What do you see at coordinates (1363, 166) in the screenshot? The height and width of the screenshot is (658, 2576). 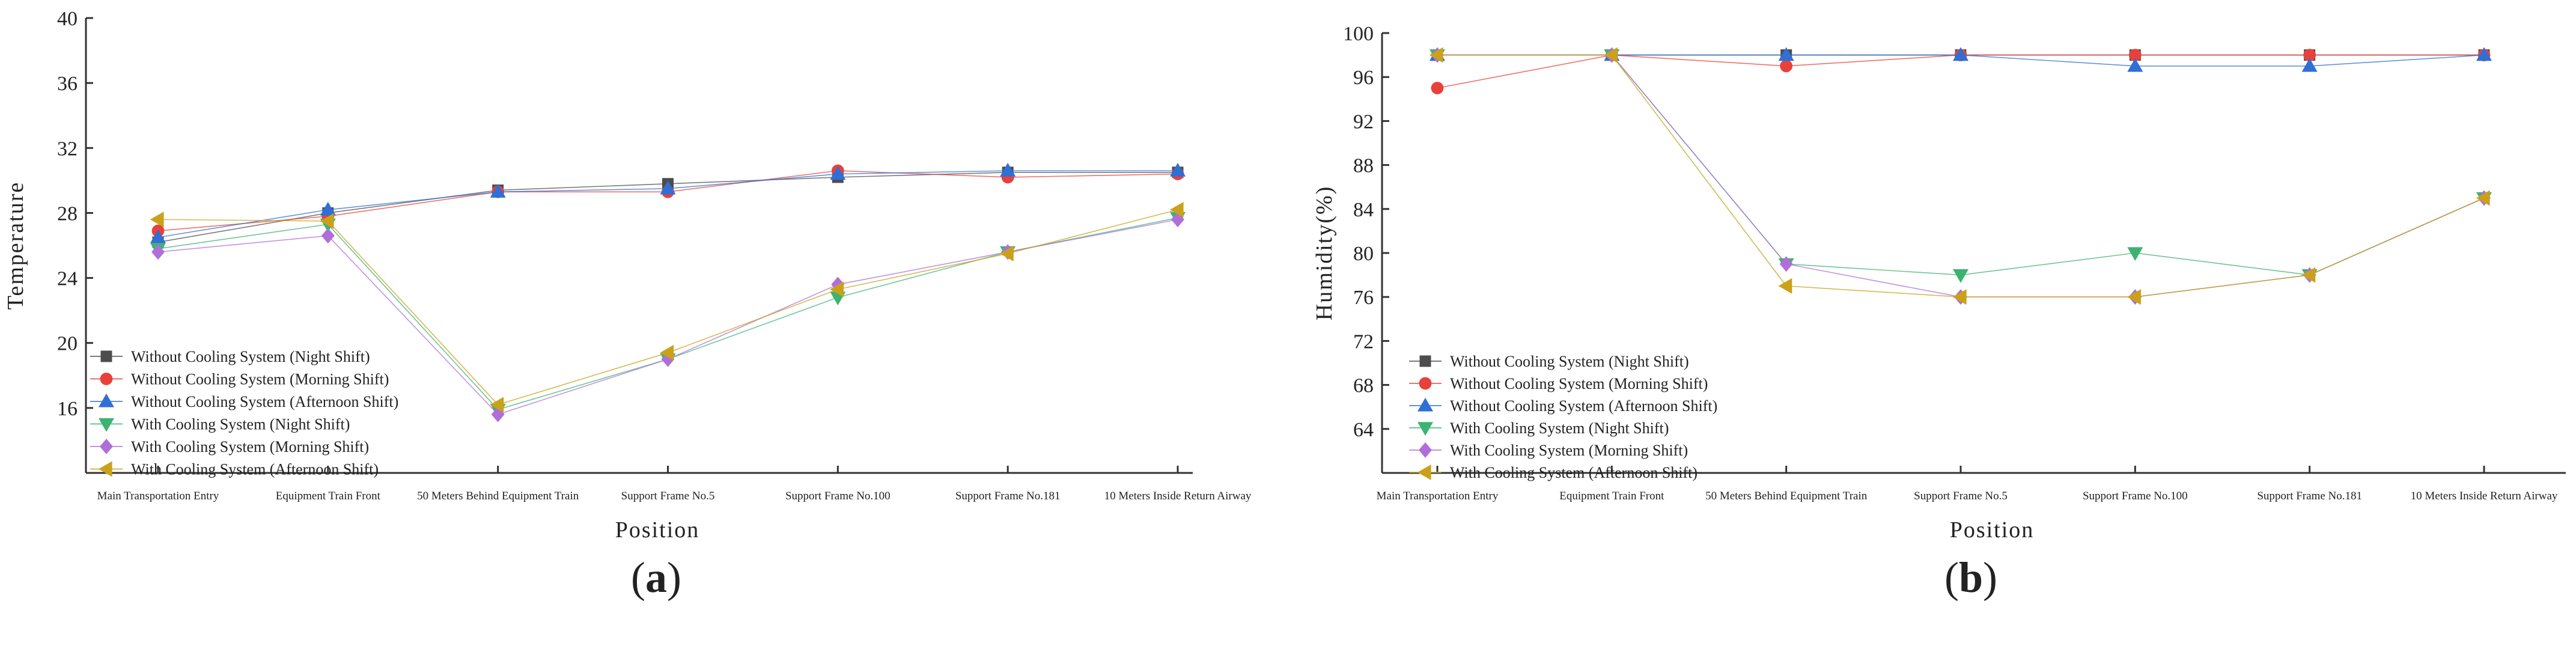 I see `y-tick-label: 88` at bounding box center [1363, 166].